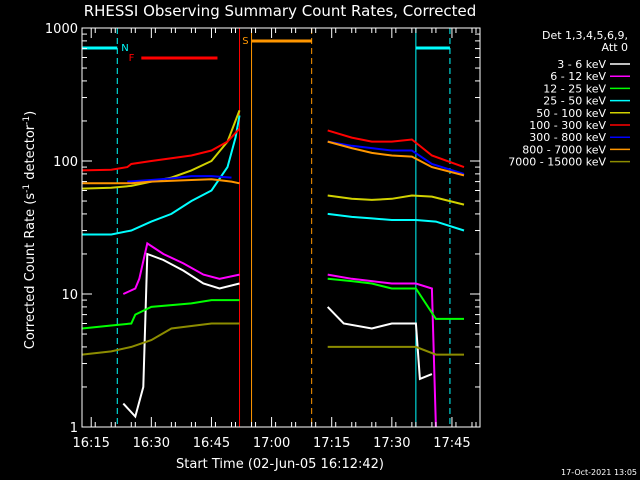 The width and height of the screenshot is (640, 480). Describe the element at coordinates (61, 29) in the screenshot. I see `y-tick-label-4: 1000` at that location.